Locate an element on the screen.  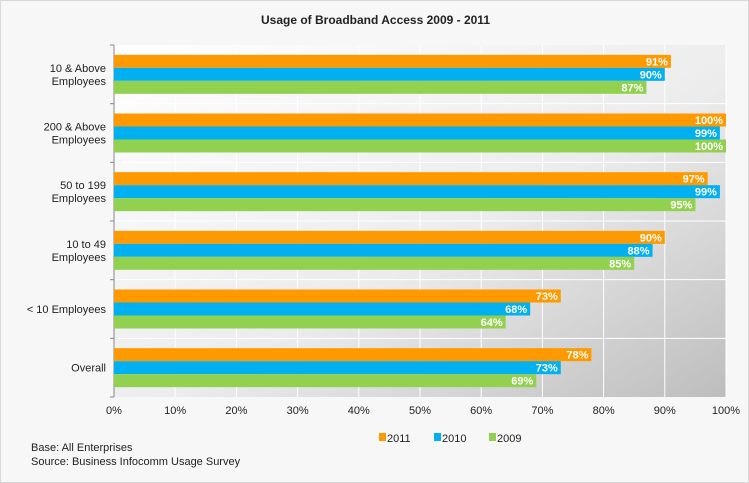
x-tick-label: 70% is located at coordinates (542, 411).